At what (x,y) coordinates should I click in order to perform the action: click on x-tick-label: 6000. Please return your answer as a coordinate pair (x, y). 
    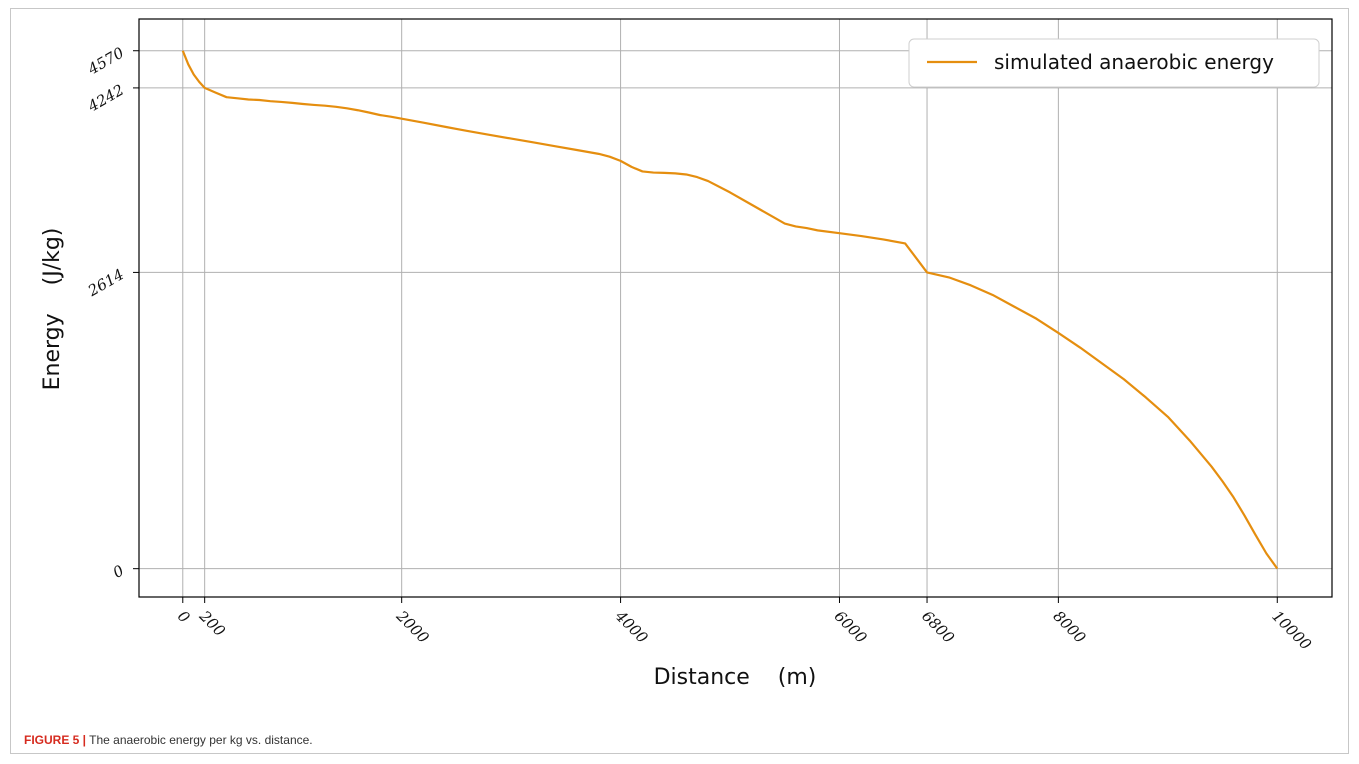
    Looking at the image, I should click on (851, 627).